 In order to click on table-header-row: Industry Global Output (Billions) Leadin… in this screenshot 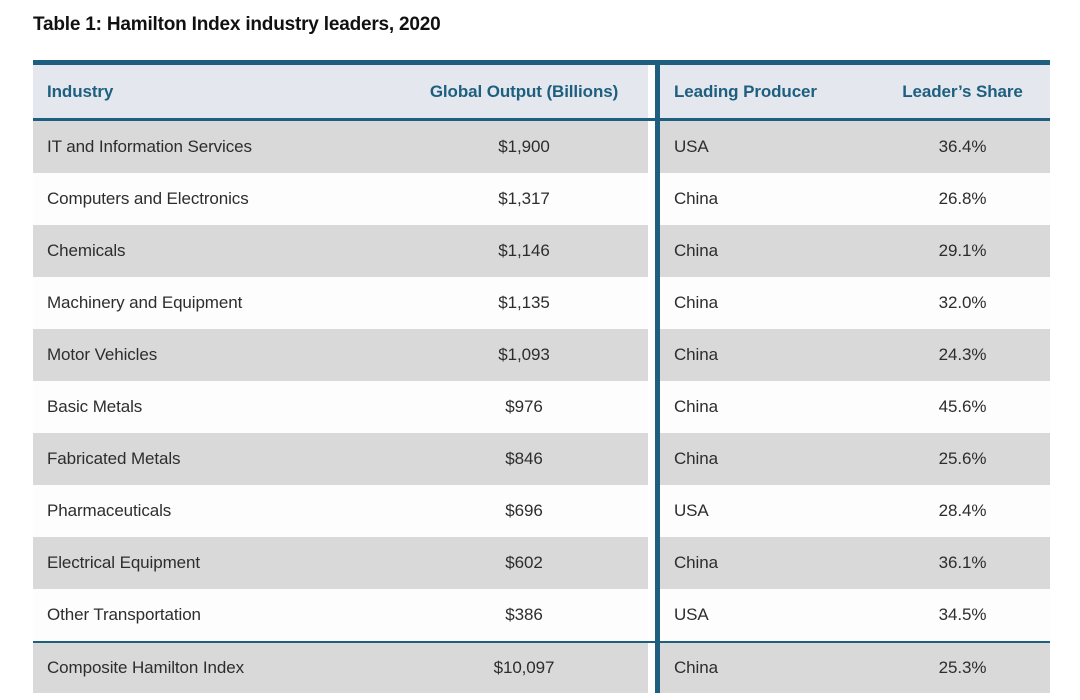, I will do `click(541, 91)`.